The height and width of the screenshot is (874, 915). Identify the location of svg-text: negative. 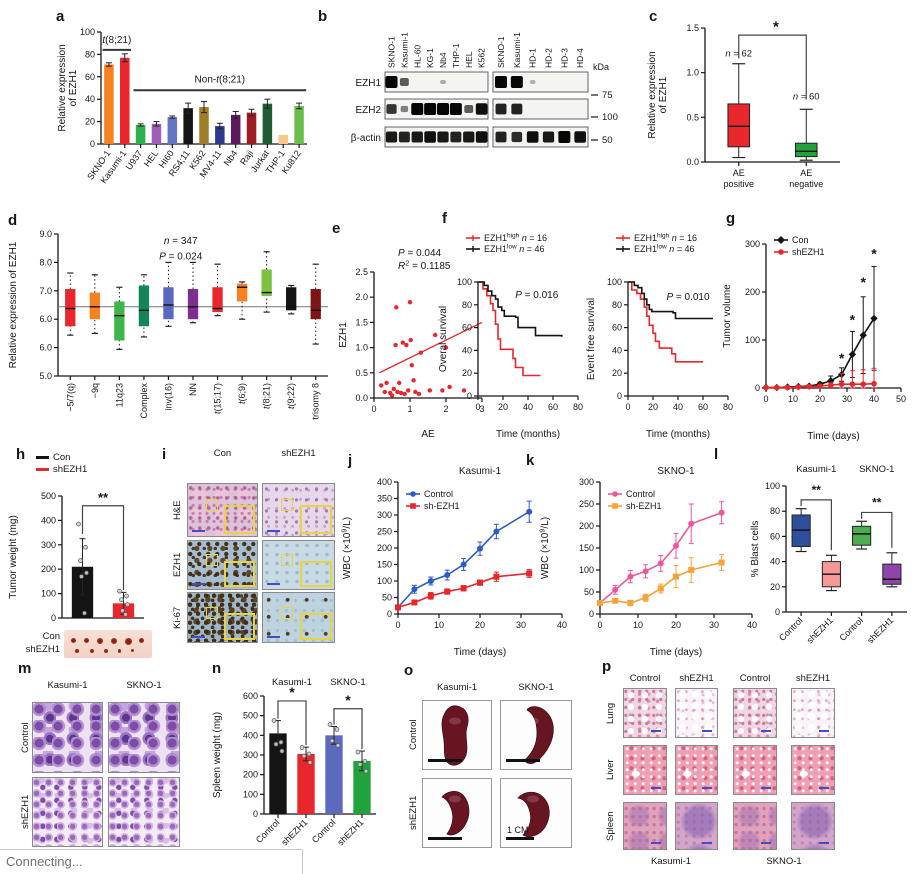
(806, 184).